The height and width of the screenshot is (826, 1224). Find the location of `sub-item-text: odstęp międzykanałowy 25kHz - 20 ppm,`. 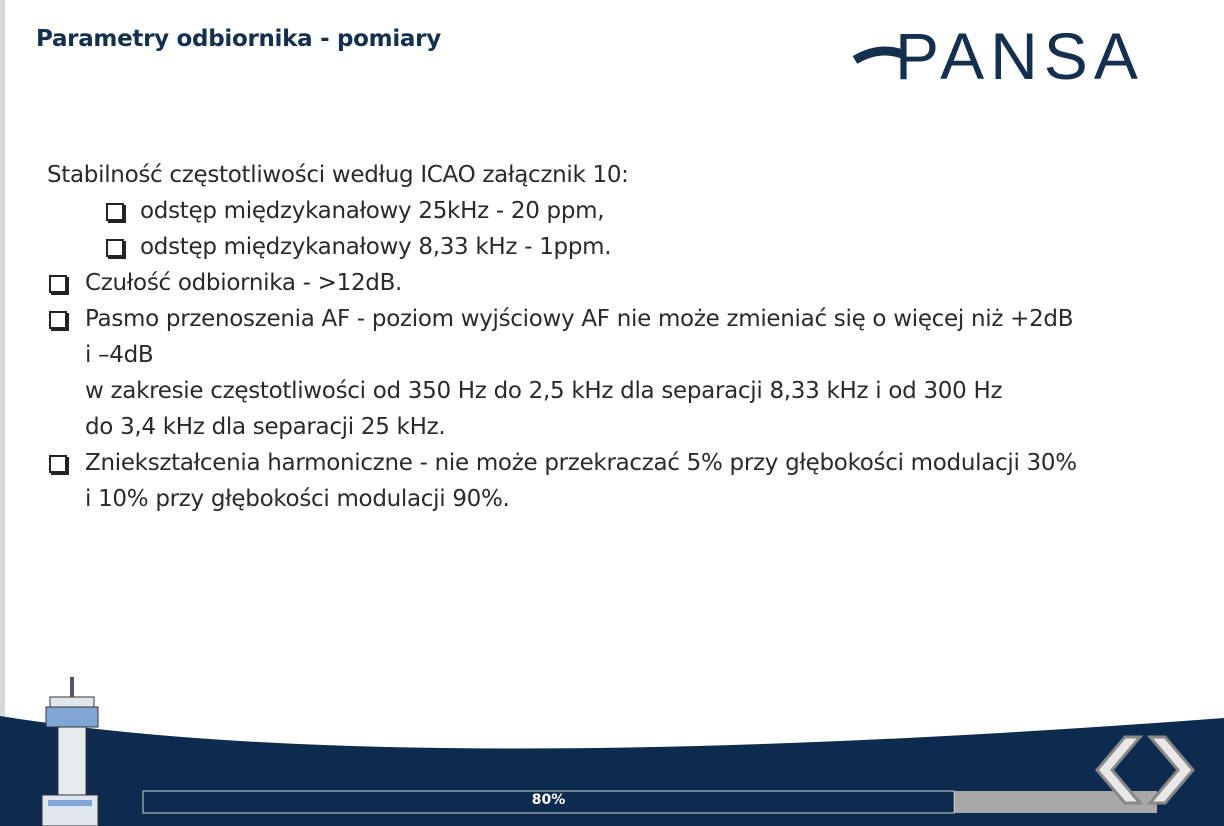

sub-item-text: odstęp międzykanałowy 25kHz - 20 ppm, is located at coordinates (372, 211).